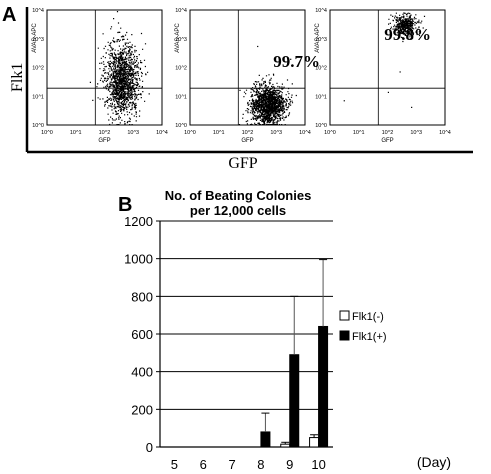  What do you see at coordinates (363, 326) in the screenshot?
I see `legend: Flk1(-) Flk1(+)` at bounding box center [363, 326].